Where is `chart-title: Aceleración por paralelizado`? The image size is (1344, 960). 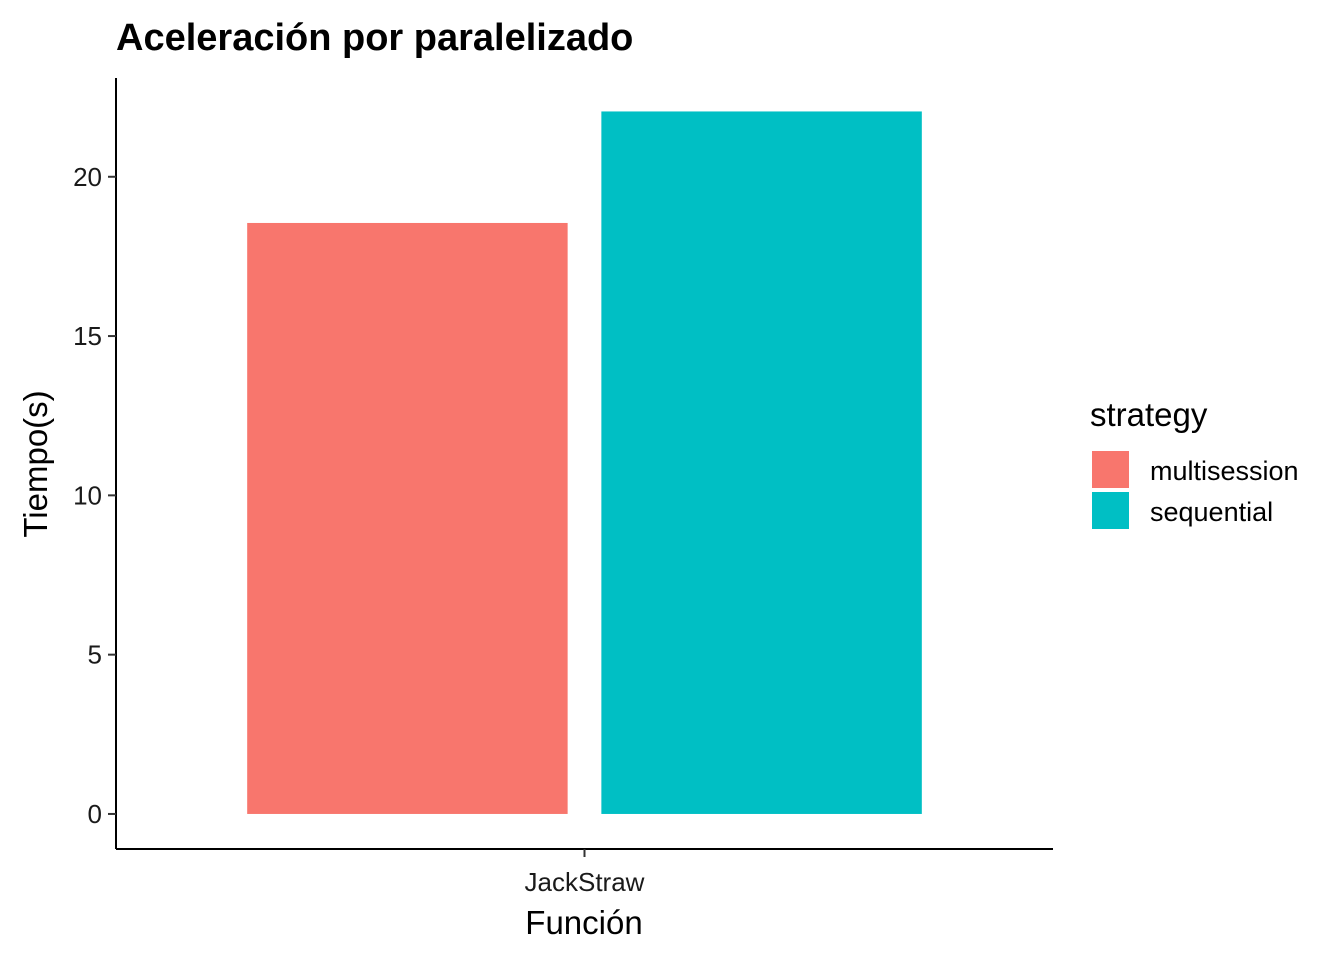 chart-title: Aceleración por paralelizado is located at coordinates (374, 38).